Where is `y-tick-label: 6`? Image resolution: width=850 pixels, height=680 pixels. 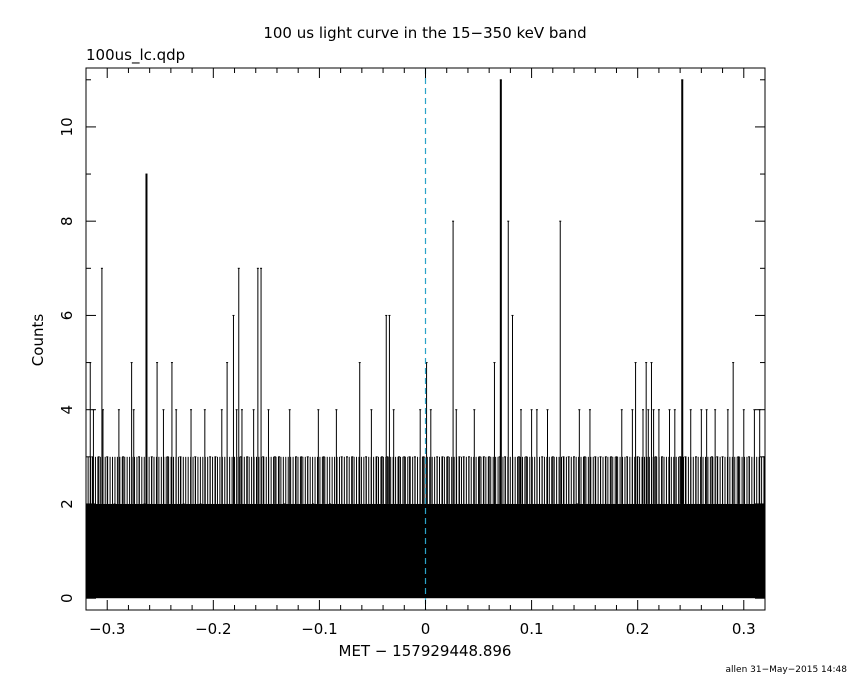
y-tick-label: 6 is located at coordinates (67, 316).